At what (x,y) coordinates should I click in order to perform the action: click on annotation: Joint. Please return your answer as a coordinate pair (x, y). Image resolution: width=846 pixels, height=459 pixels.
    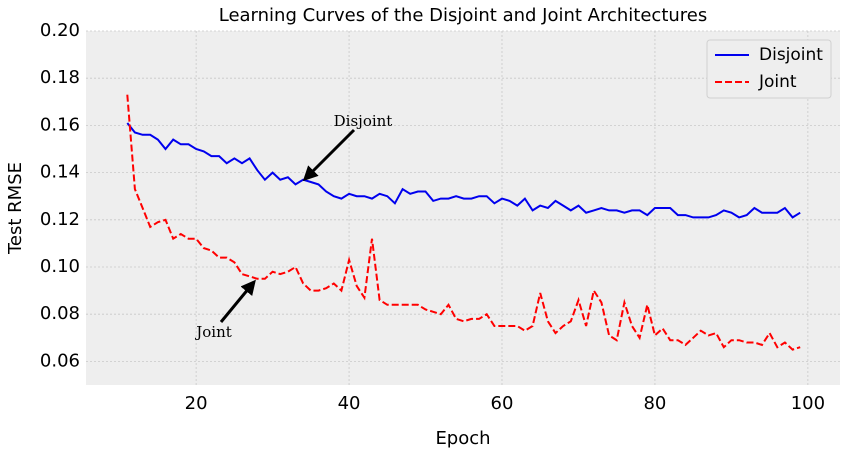
    Looking at the image, I should click on (213, 332).